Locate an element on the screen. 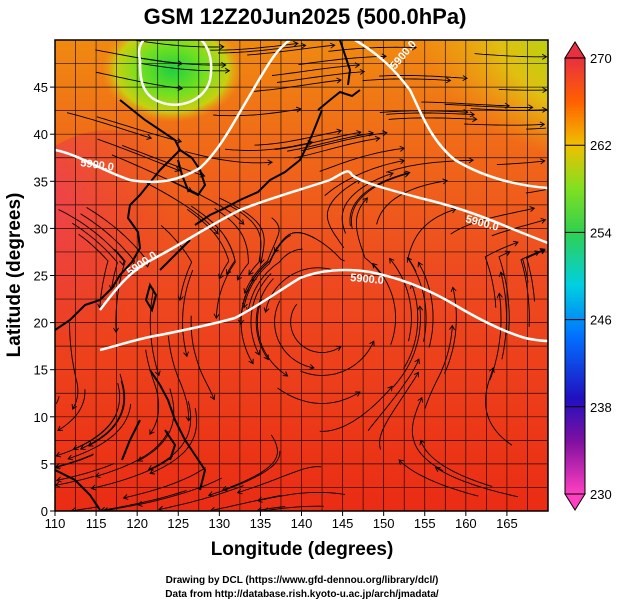  lon-tick-label: 150 is located at coordinates (384, 523).